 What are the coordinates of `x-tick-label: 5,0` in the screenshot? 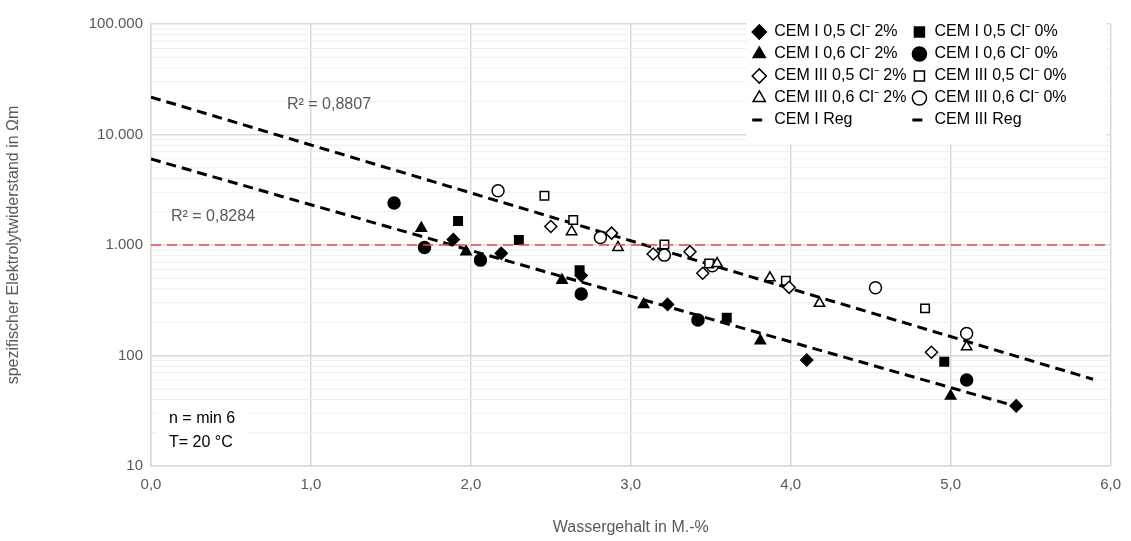 It's located at (951, 484).